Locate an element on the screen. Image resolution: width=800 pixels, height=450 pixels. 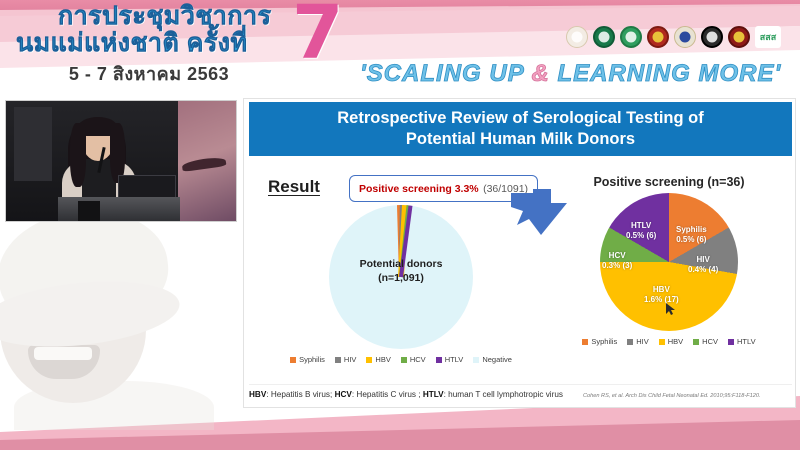
presenter-video-feed is located at coordinates (121, 161).